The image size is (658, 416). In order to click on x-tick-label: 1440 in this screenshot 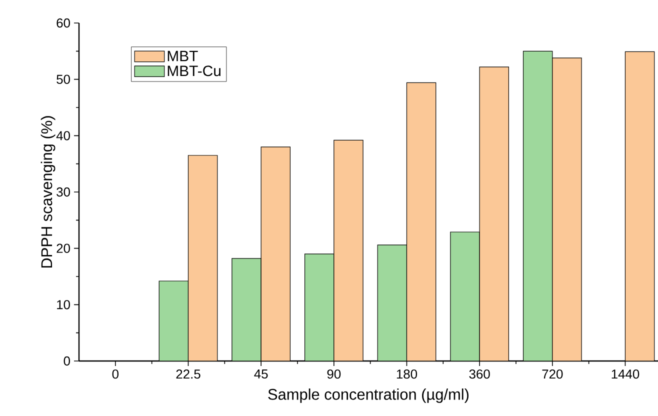, I will do `click(626, 374)`.